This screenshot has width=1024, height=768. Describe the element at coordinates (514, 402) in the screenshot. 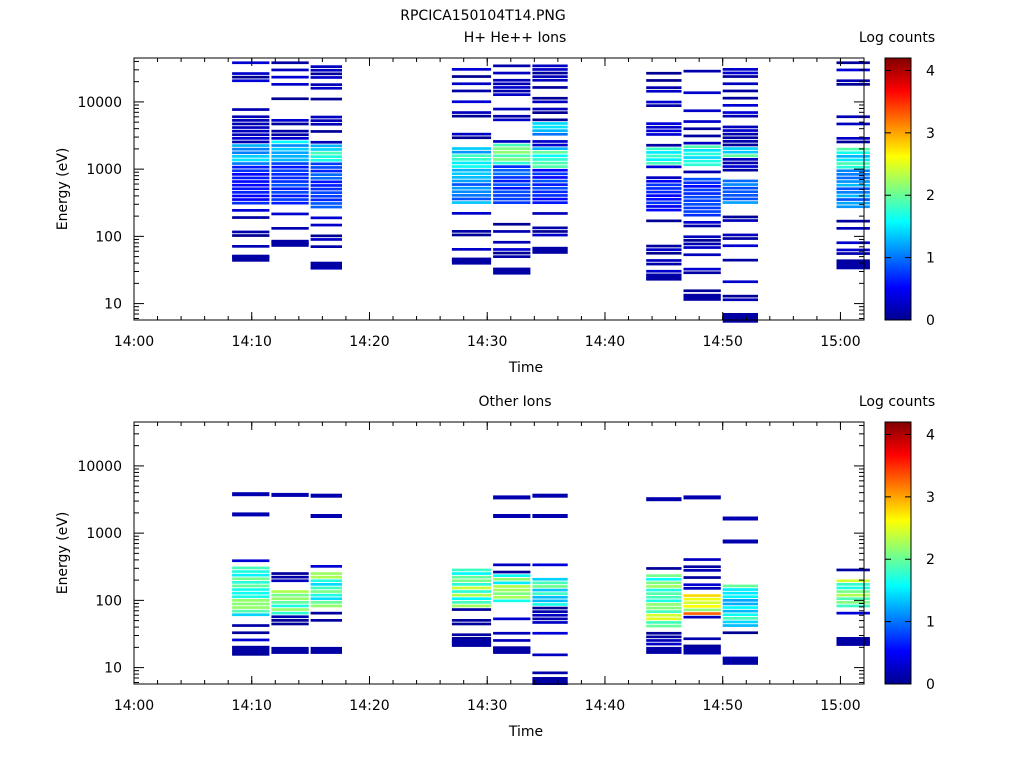

I see `panel-title: Other Ions` at that location.